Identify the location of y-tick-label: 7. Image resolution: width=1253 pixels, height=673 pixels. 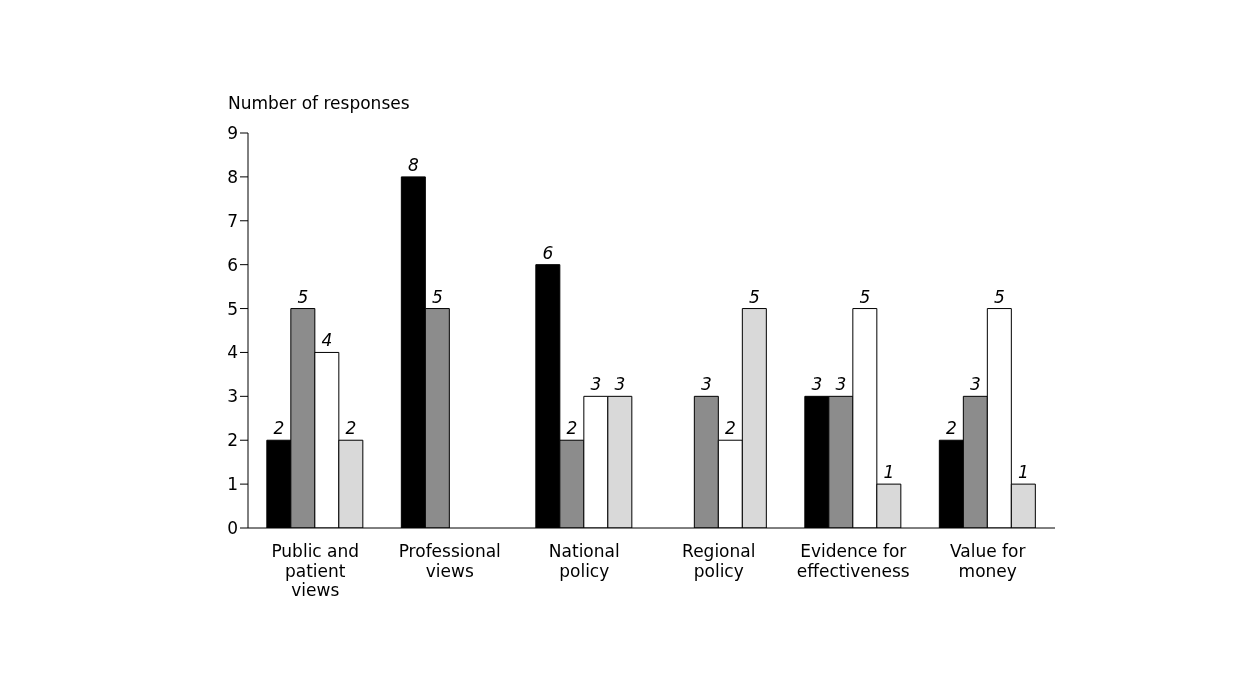
(232, 220).